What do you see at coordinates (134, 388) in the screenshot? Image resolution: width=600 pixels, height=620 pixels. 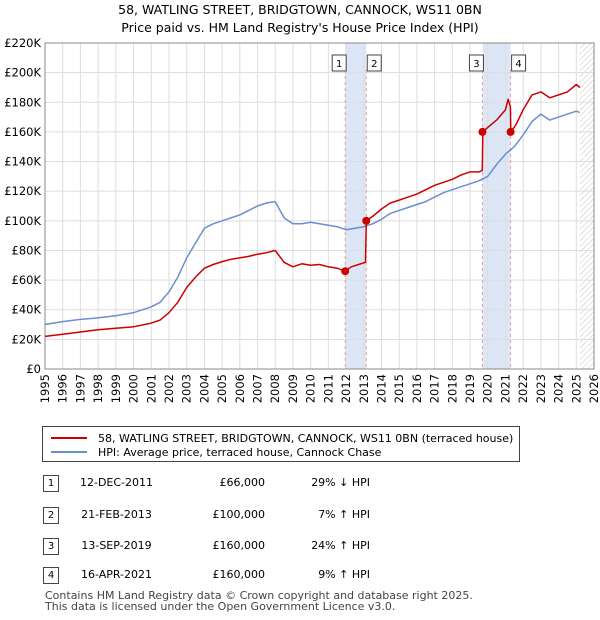 I see `x-tick-label: 2000` at bounding box center [134, 388].